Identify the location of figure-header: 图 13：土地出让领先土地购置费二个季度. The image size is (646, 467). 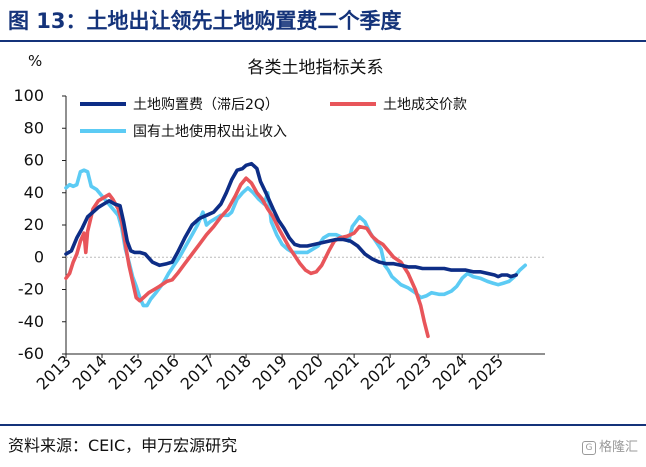
(323, 19).